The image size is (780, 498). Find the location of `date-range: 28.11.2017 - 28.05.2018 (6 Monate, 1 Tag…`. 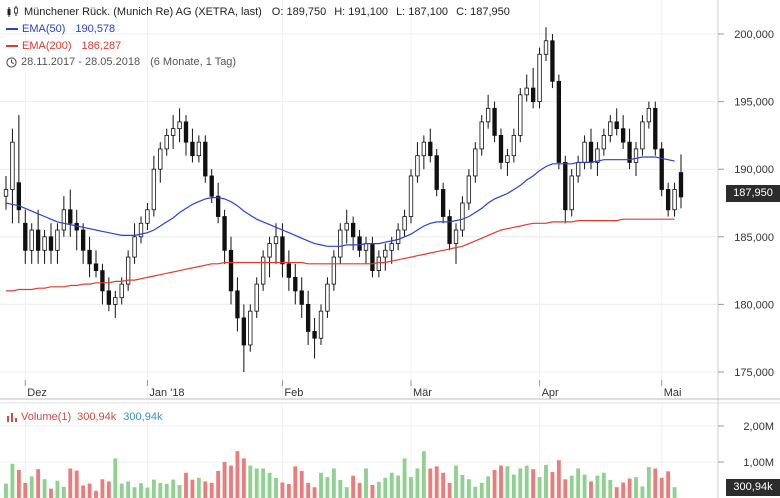

date-range: 28.11.2017 - 28.05.2018 (6 Monate, 1 Tag… is located at coordinates (121, 62).